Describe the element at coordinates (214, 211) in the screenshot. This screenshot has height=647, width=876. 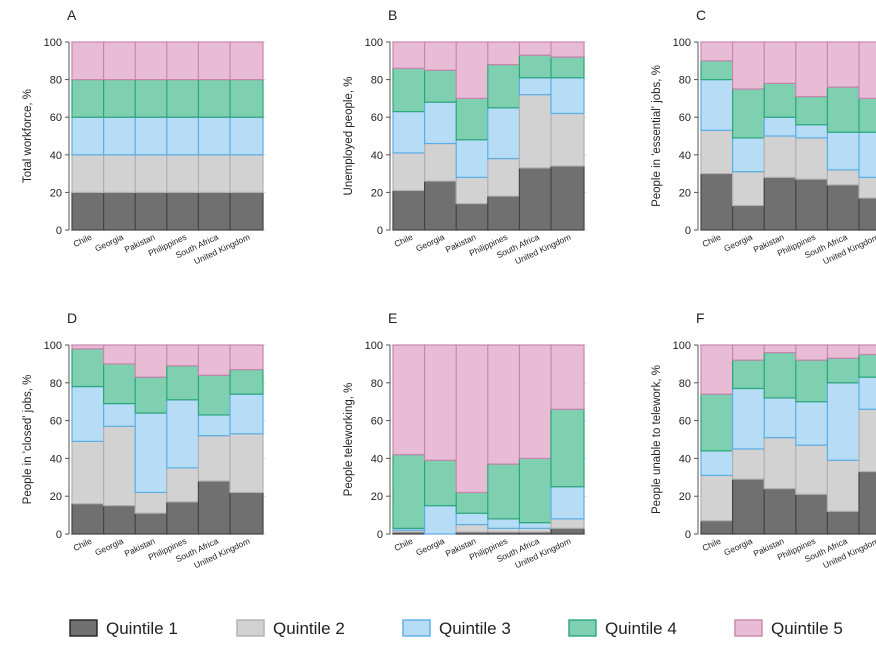
I see `bar-segment-south-africa-q1` at that location.